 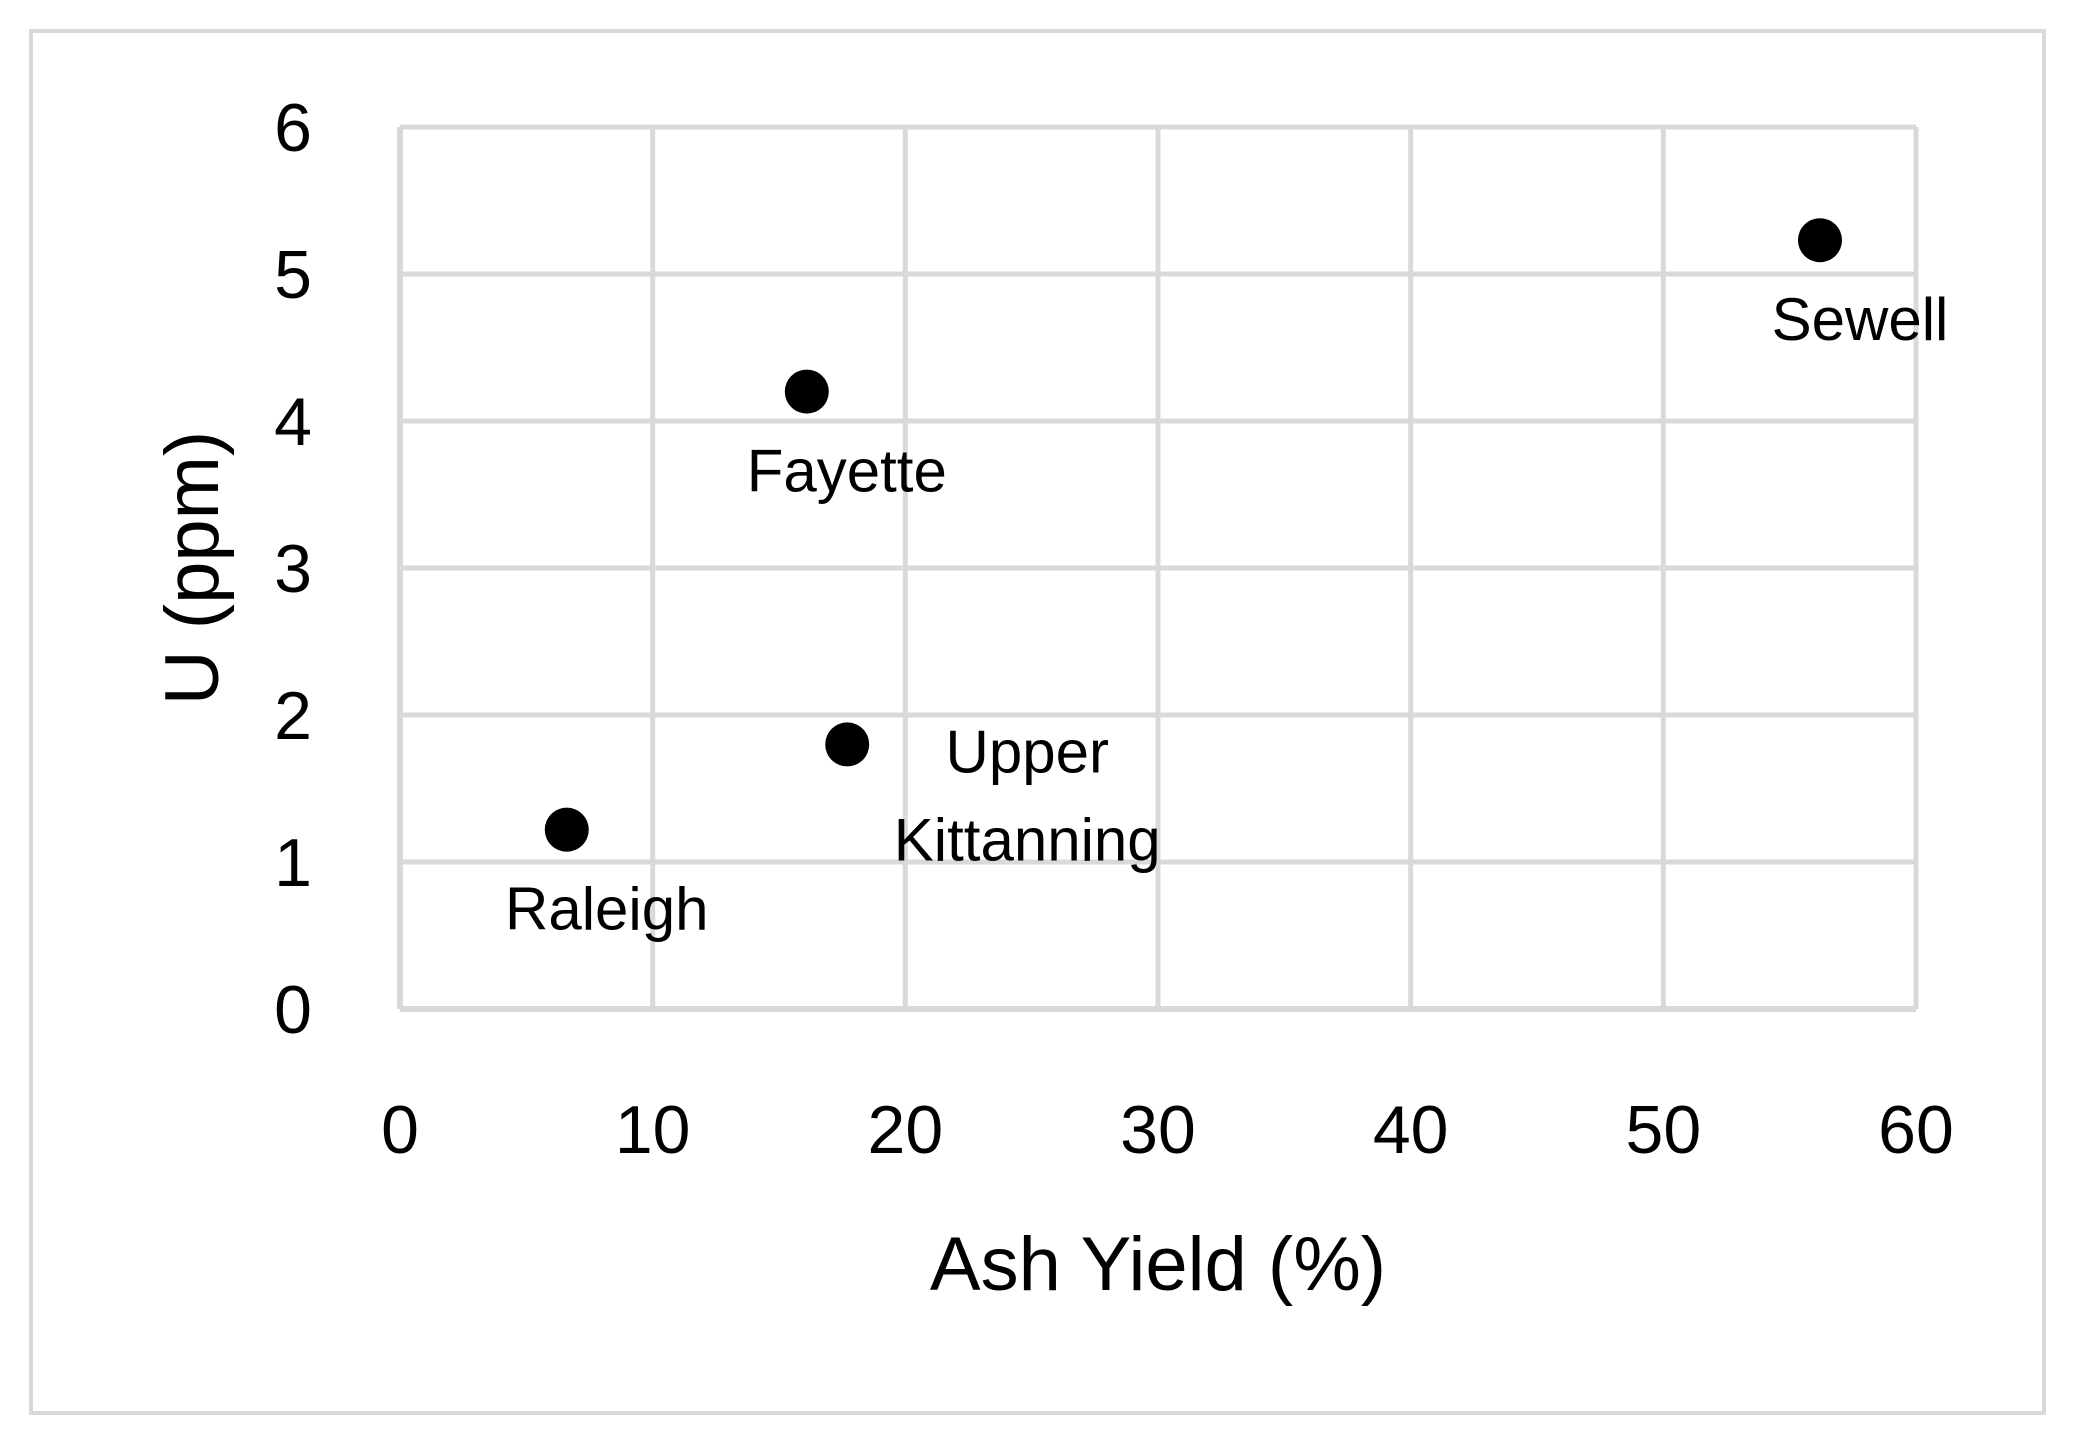 What do you see at coordinates (1158, 1264) in the screenshot?
I see `x-axis-title: Ash Yield (%)` at bounding box center [1158, 1264].